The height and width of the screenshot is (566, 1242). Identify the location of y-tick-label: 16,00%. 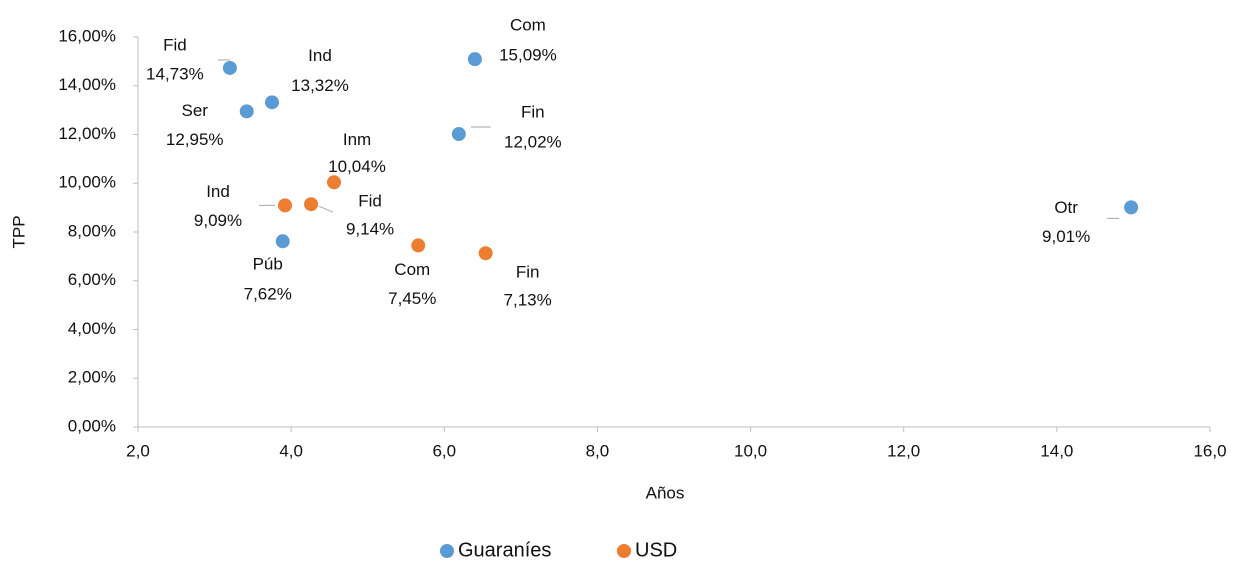
(87, 35).